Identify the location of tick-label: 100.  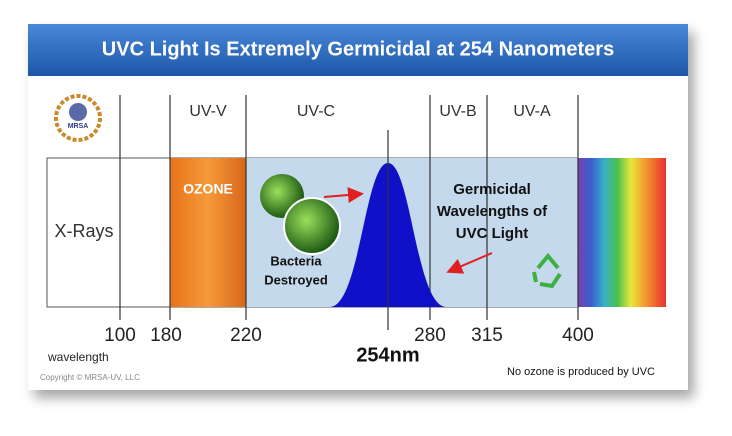
(120, 335).